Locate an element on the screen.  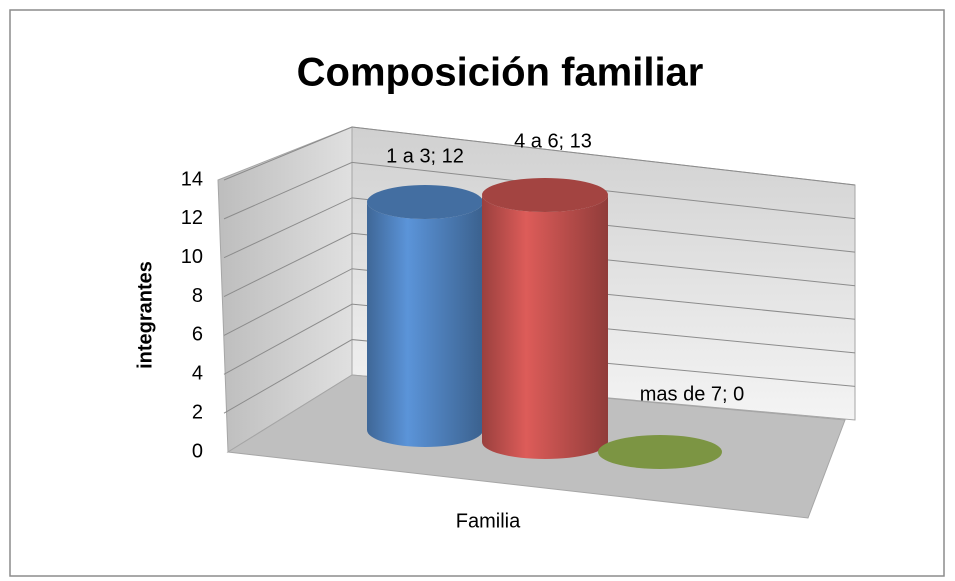
chart-title: Composición familiar is located at coordinates (500, 73).